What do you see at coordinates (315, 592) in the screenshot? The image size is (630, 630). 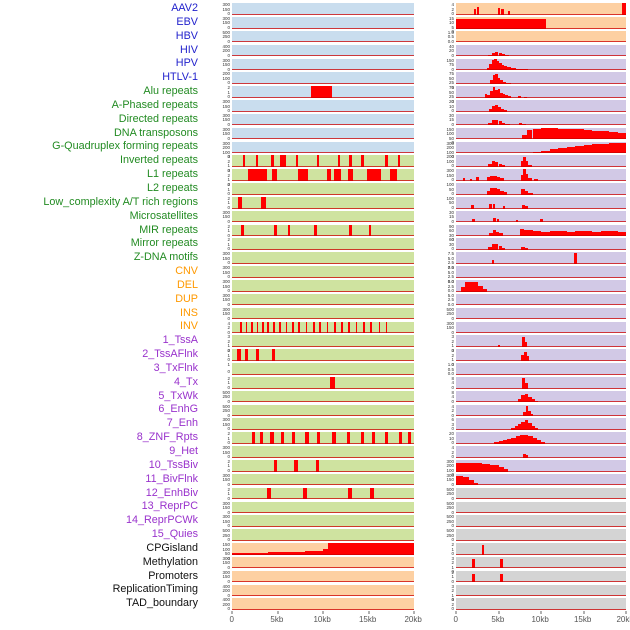 I see `track-row: ReplicationTiming 400 200 0 3 2 1 0` at bounding box center [315, 592].